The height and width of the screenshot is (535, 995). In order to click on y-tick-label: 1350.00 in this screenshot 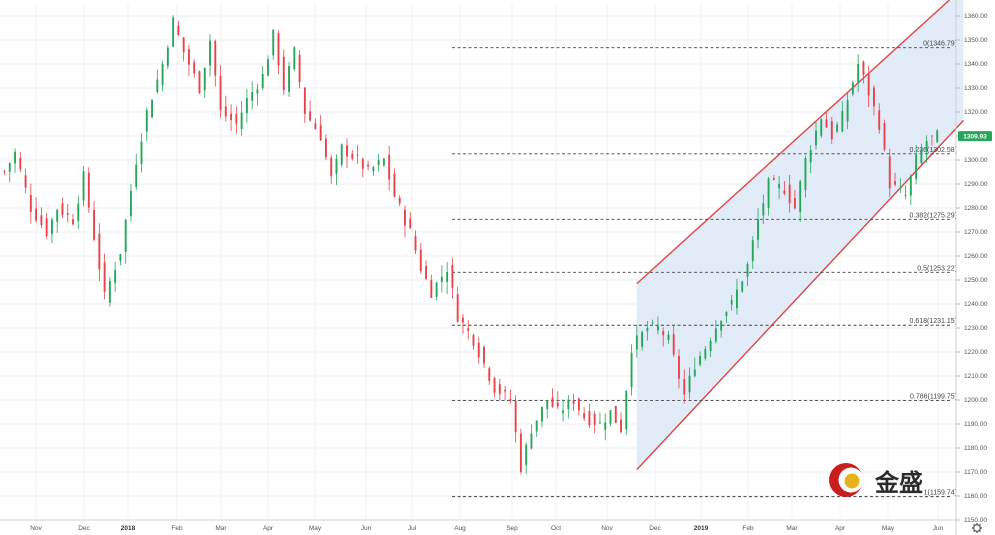, I will do `click(976, 40)`.